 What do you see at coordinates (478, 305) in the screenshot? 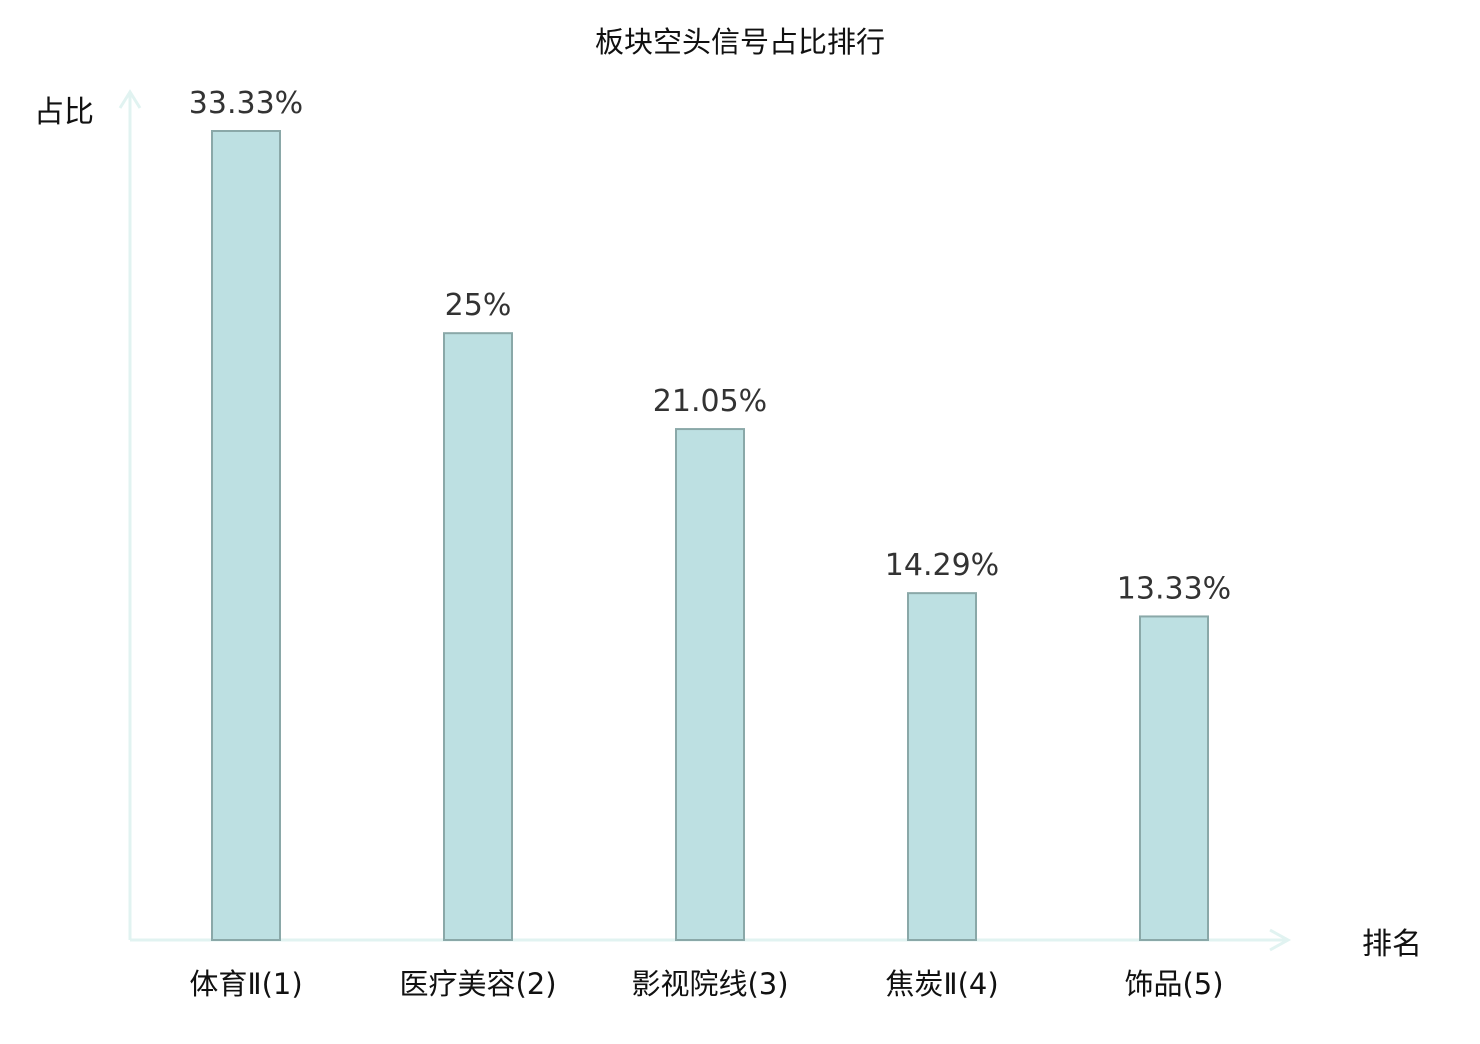
I see `value-label-2: 25%` at bounding box center [478, 305].